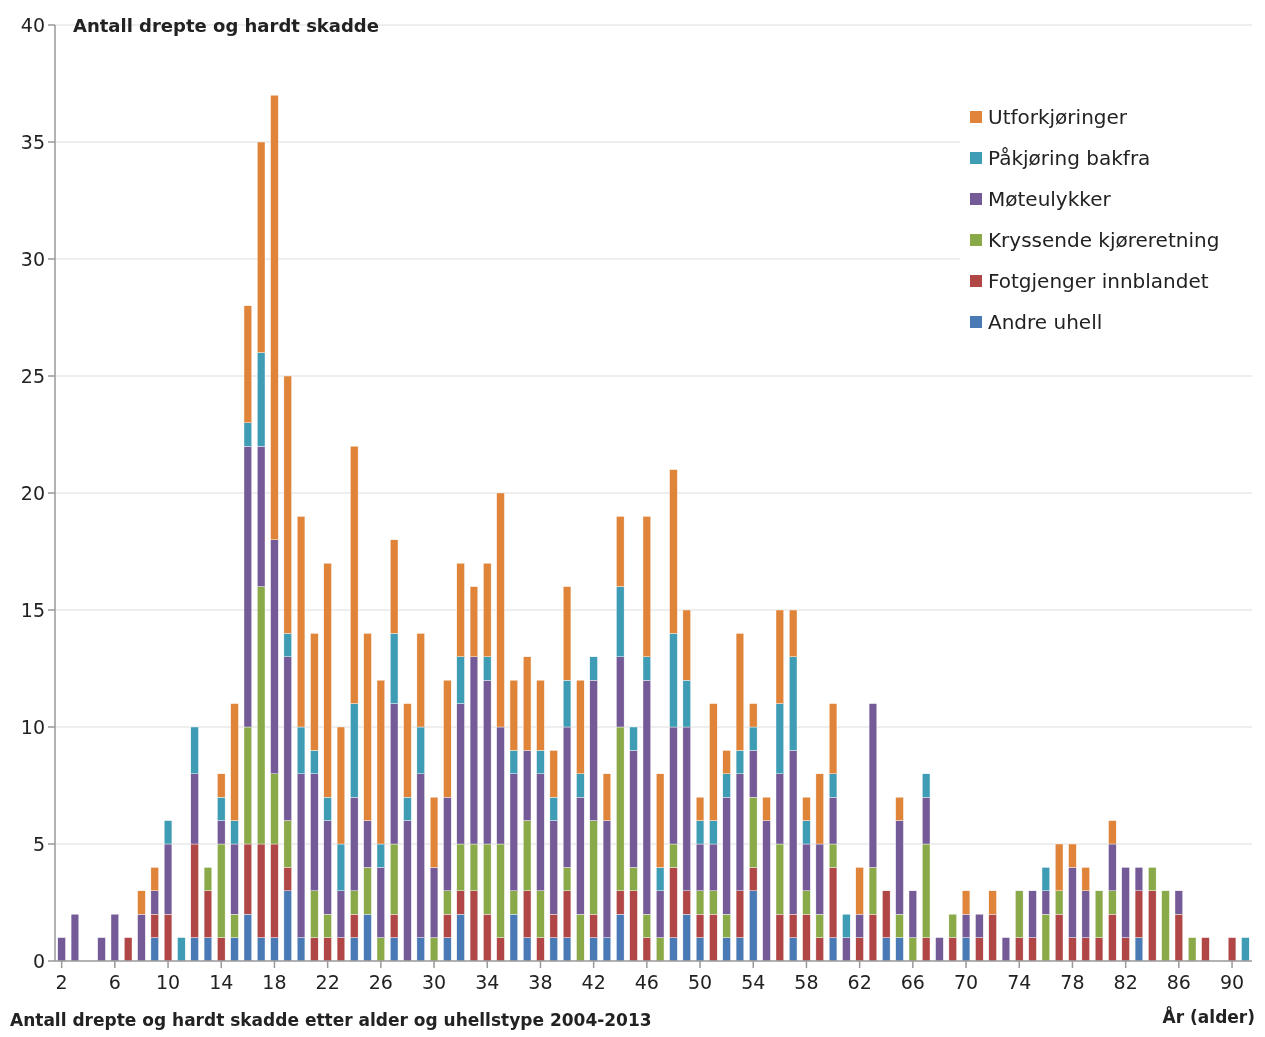  Describe the element at coordinates (912, 982) in the screenshot. I see `x-tick-label: 66` at that location.